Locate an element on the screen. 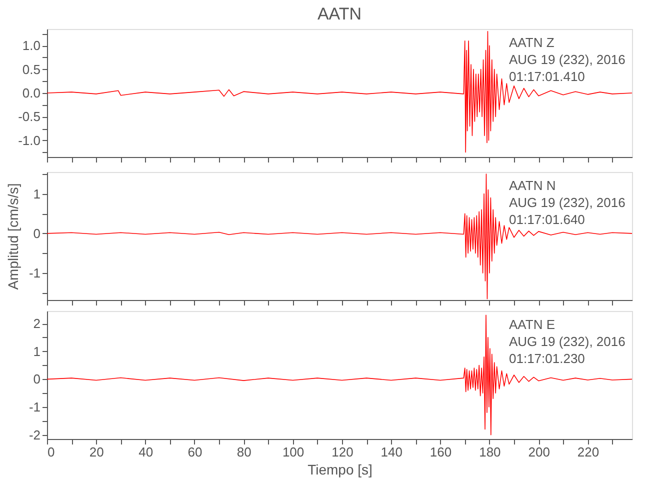 The height and width of the screenshot is (500, 650). y-axis-title: Amplitud [cm/s/s] is located at coordinates (12, 236).